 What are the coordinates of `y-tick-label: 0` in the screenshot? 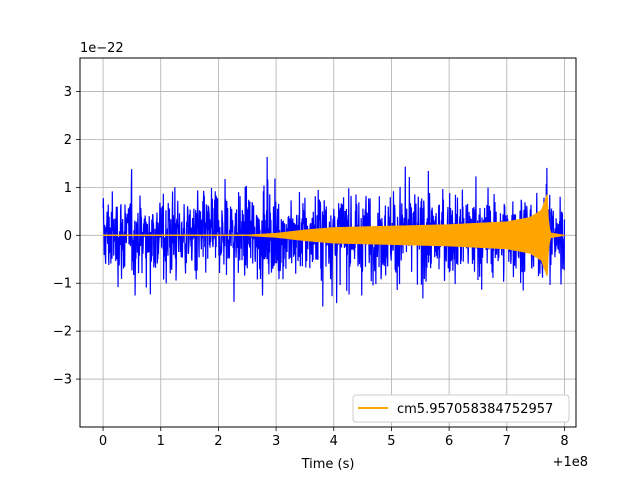 It's located at (68, 236).